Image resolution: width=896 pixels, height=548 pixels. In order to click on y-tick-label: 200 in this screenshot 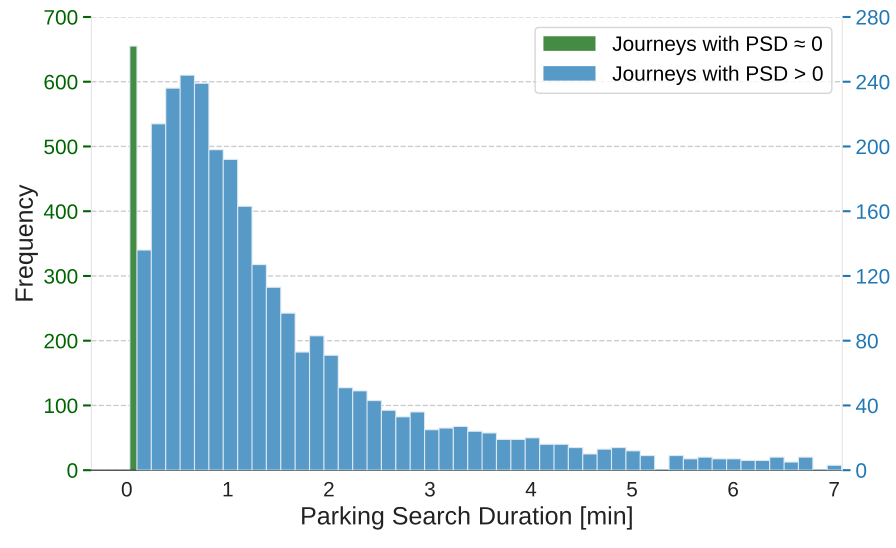, I will do `click(61, 341)`.